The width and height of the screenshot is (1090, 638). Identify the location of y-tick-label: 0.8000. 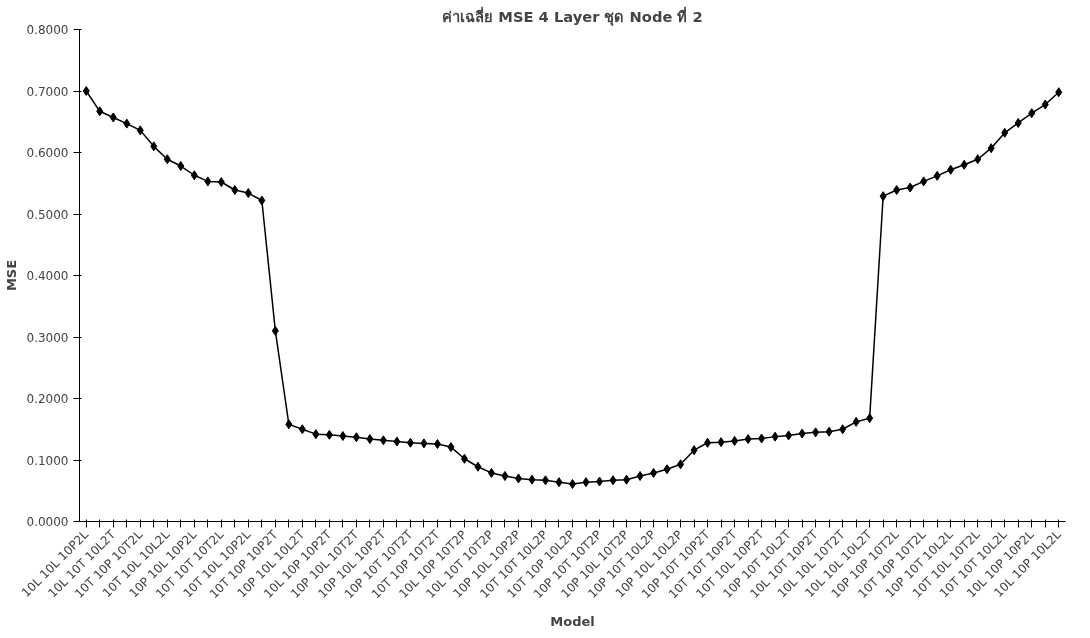
(47, 30).